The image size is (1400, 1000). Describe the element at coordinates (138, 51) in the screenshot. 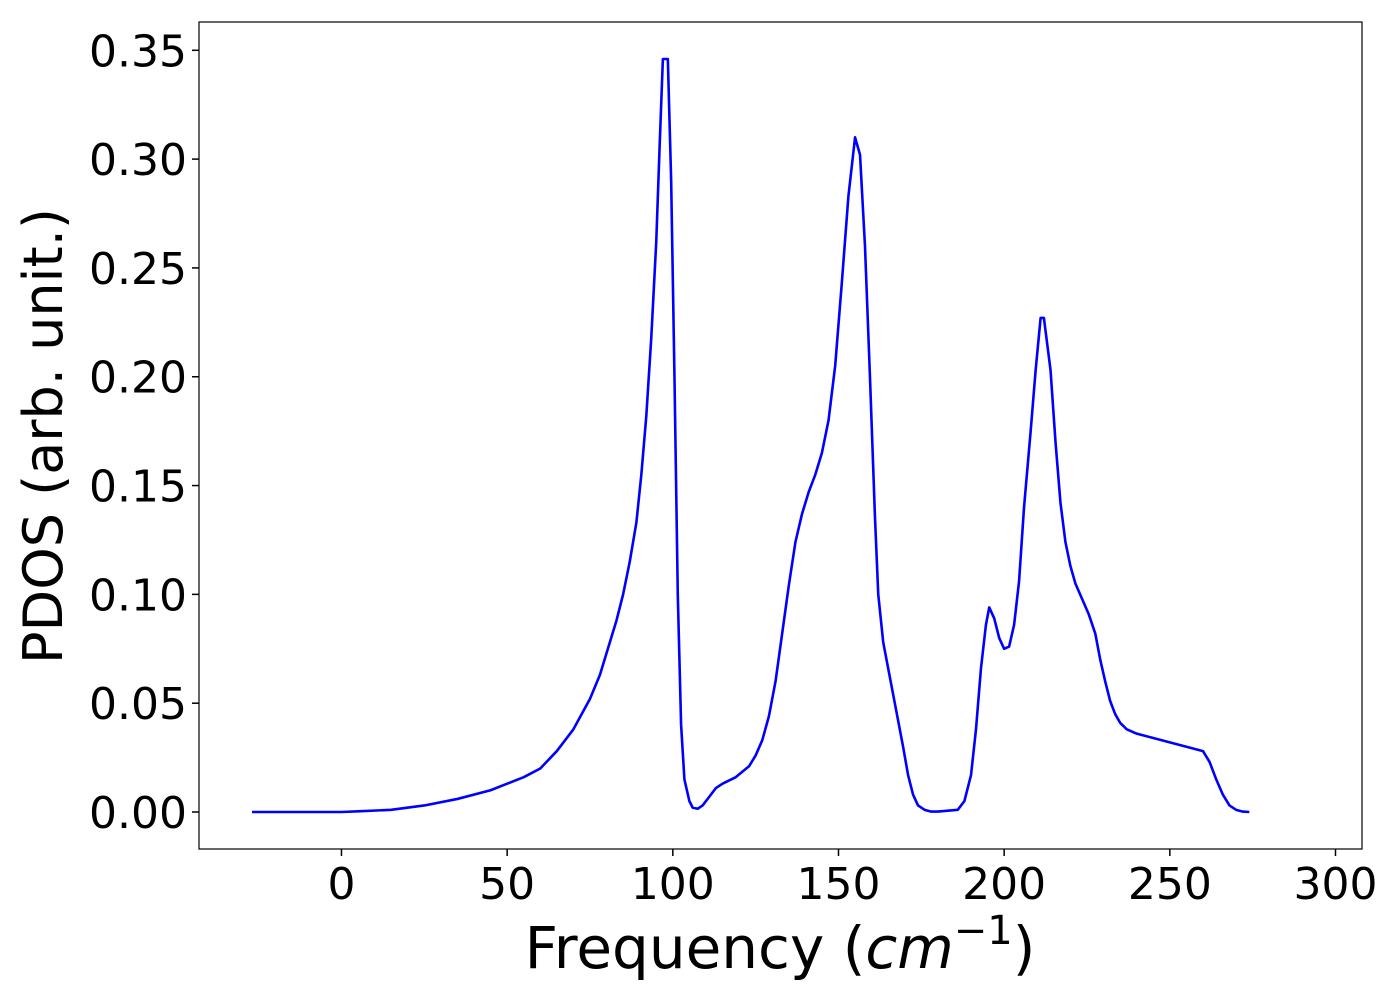

I see `y-tick-label: 0.35` at that location.